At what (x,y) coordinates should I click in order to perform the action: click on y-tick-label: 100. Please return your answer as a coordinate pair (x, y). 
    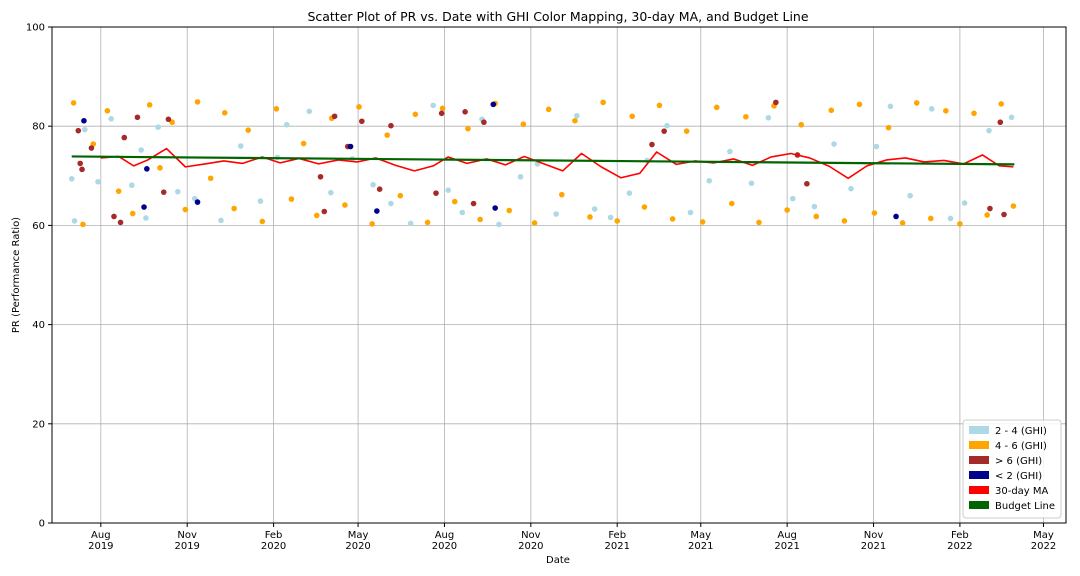
    Looking at the image, I should click on (35, 28).